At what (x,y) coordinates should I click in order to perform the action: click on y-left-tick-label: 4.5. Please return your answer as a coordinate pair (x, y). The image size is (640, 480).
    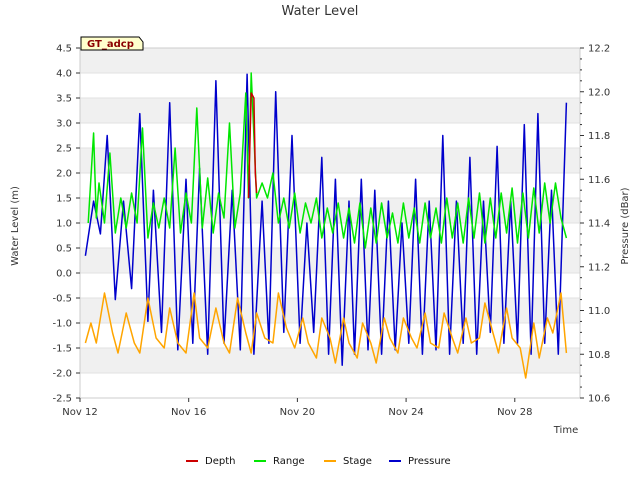
    Looking at the image, I should click on (64, 49).